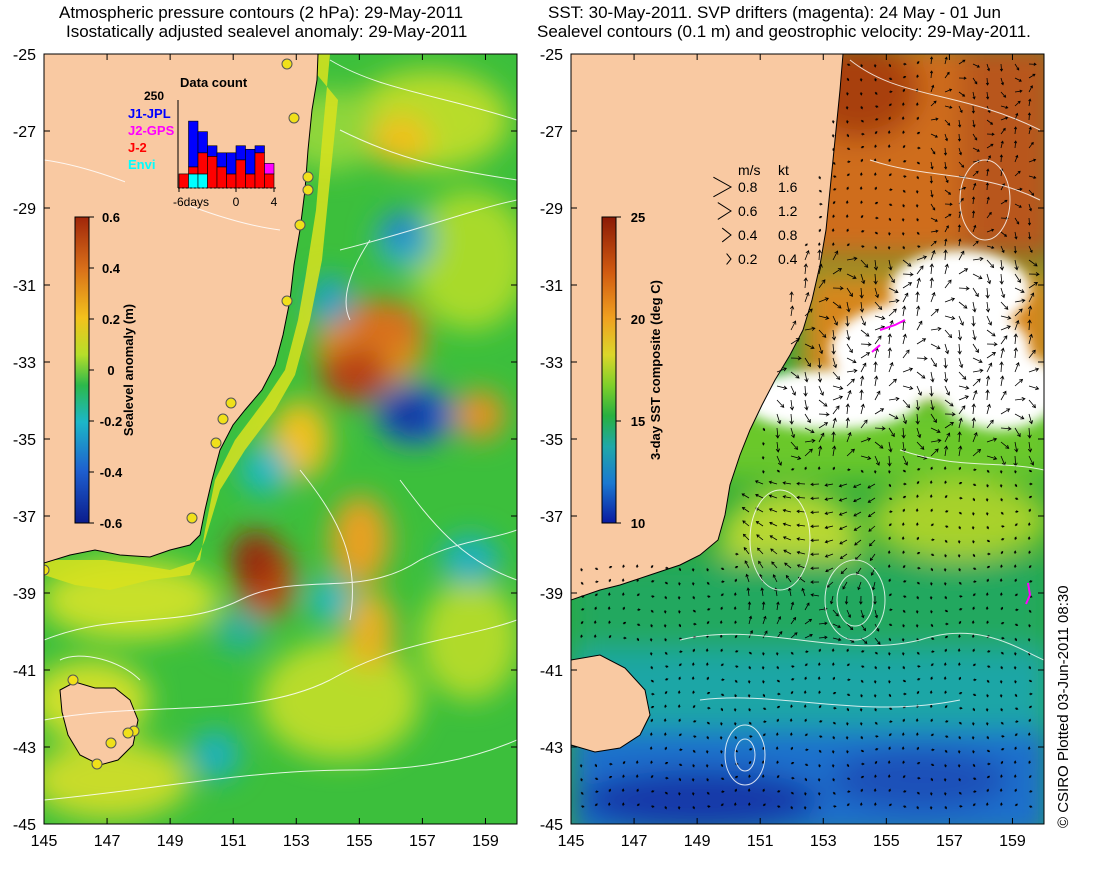  What do you see at coordinates (1012, 841) in the screenshot?
I see `right-lon-tick-label: 159` at bounding box center [1012, 841].